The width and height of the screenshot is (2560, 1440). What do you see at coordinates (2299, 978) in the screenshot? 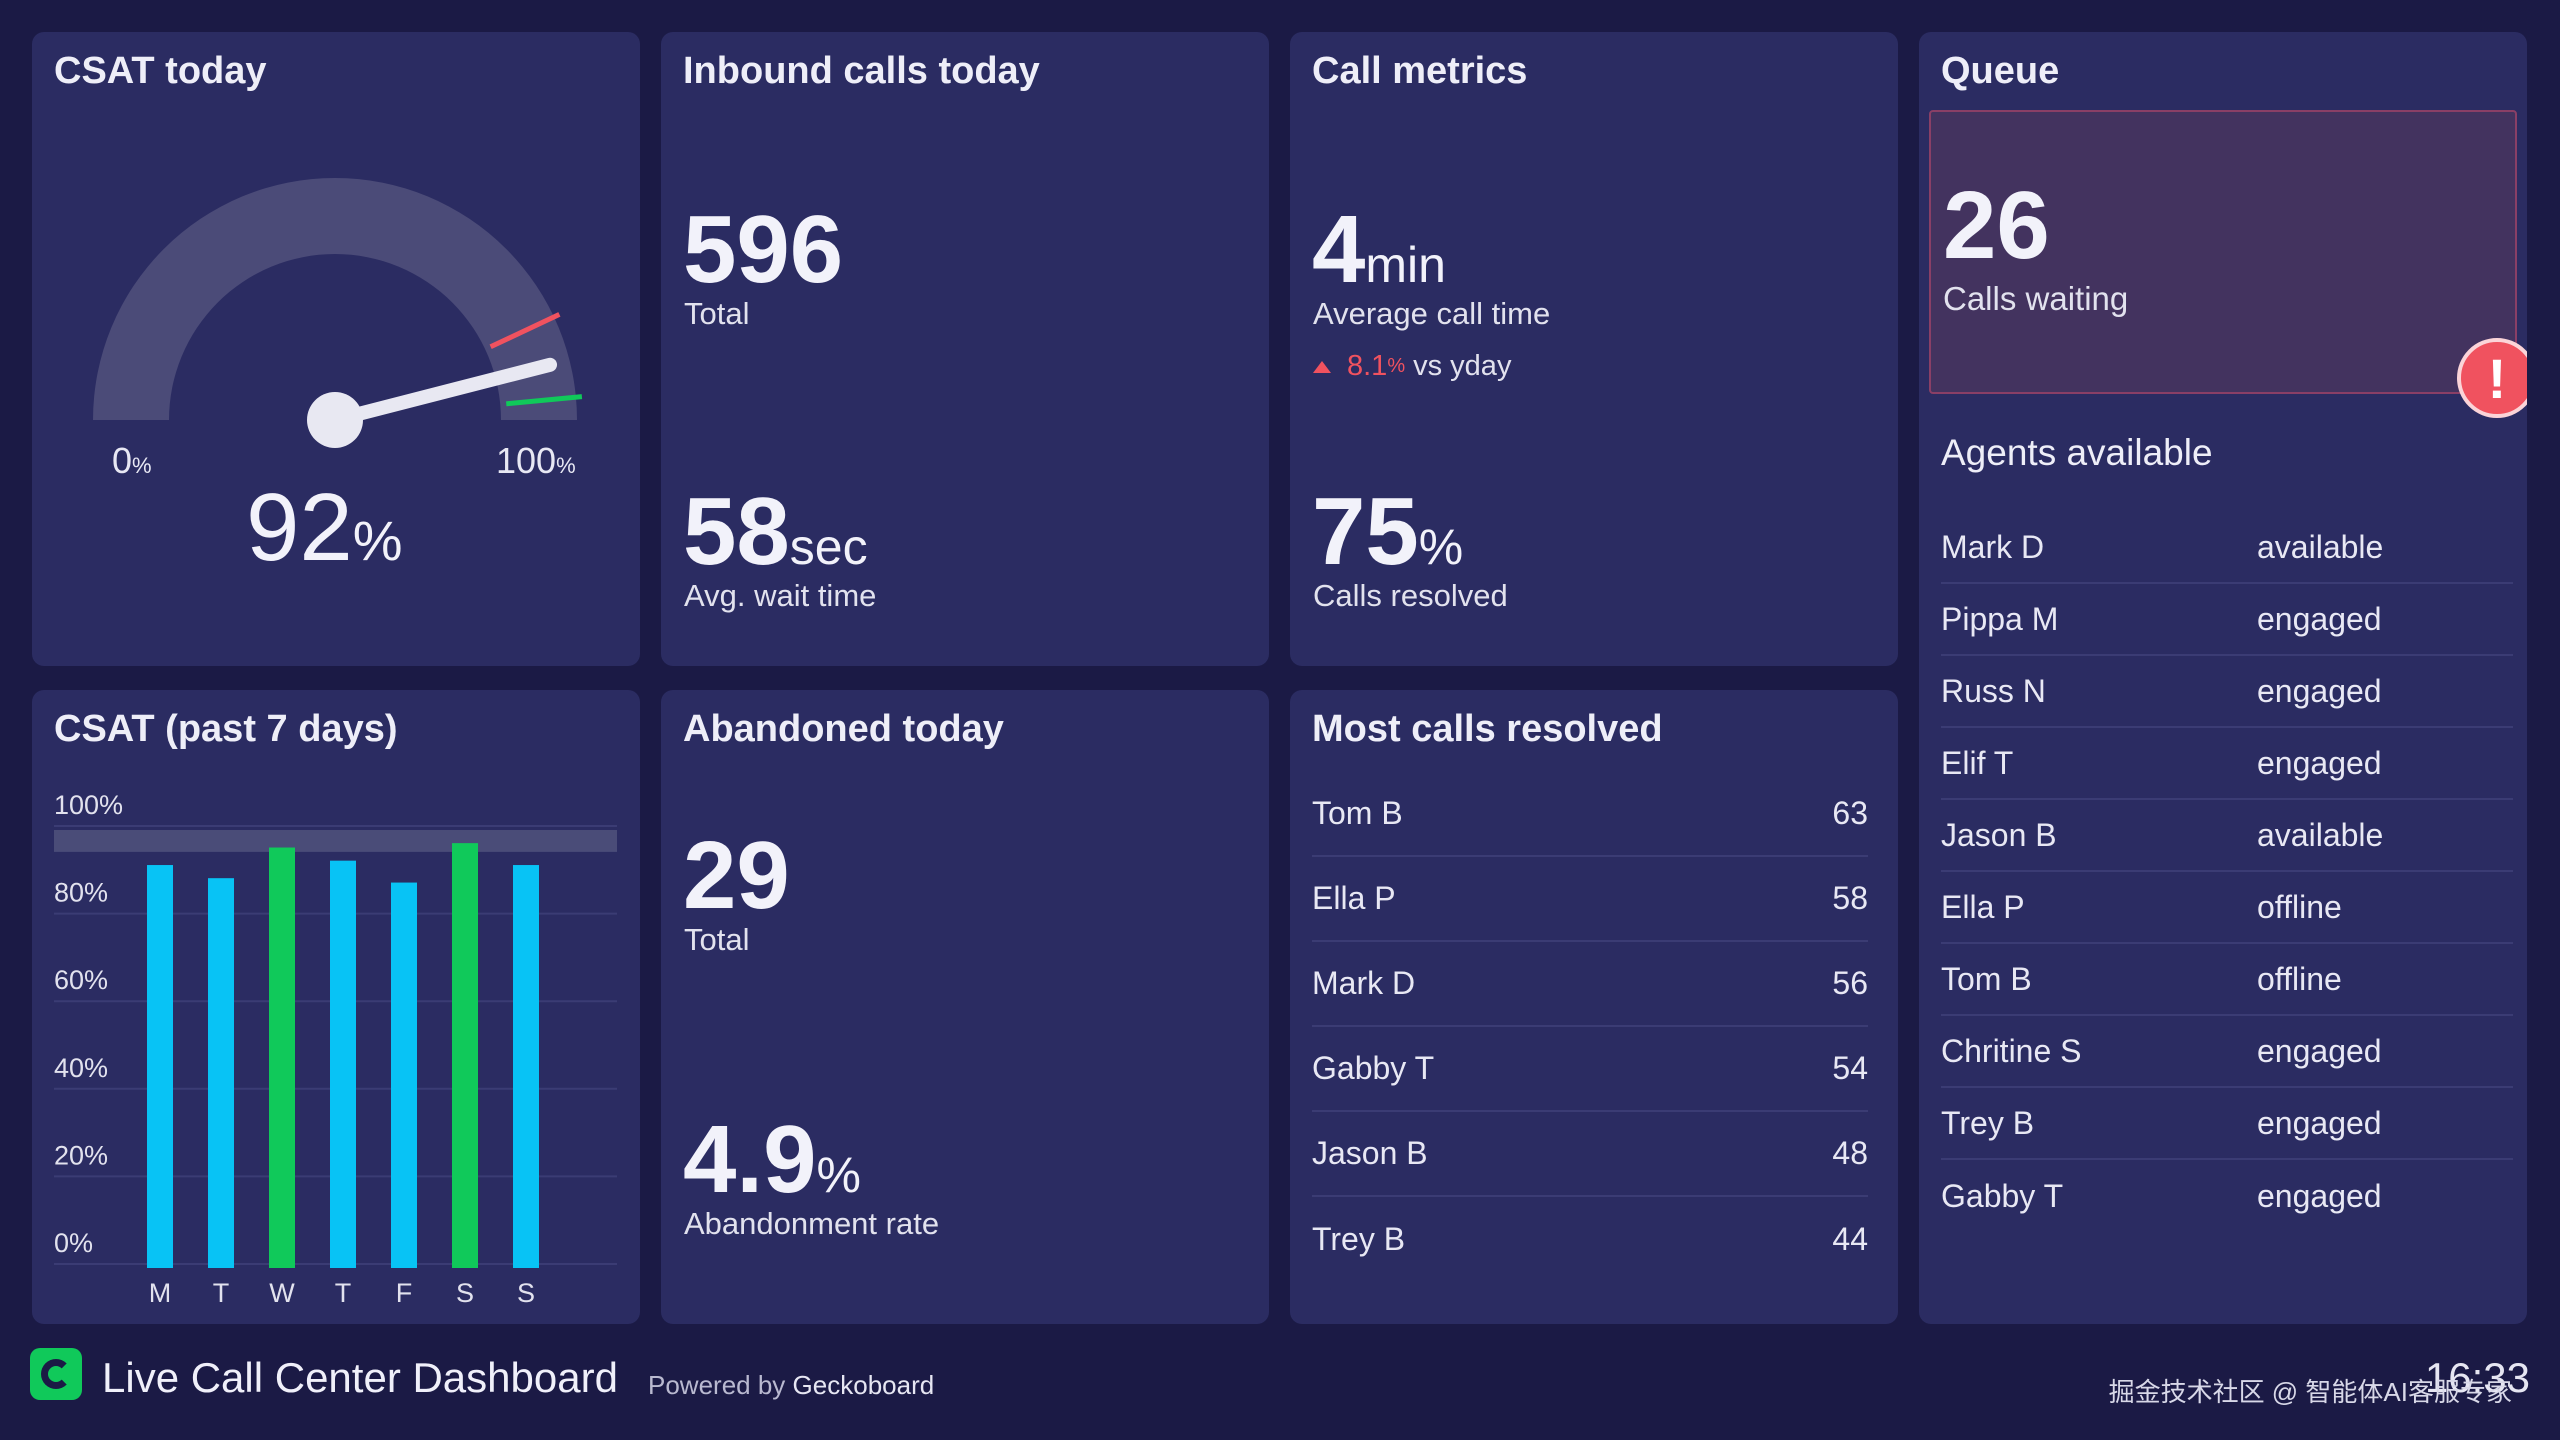
I see `agent-status: offline` at bounding box center [2299, 978].